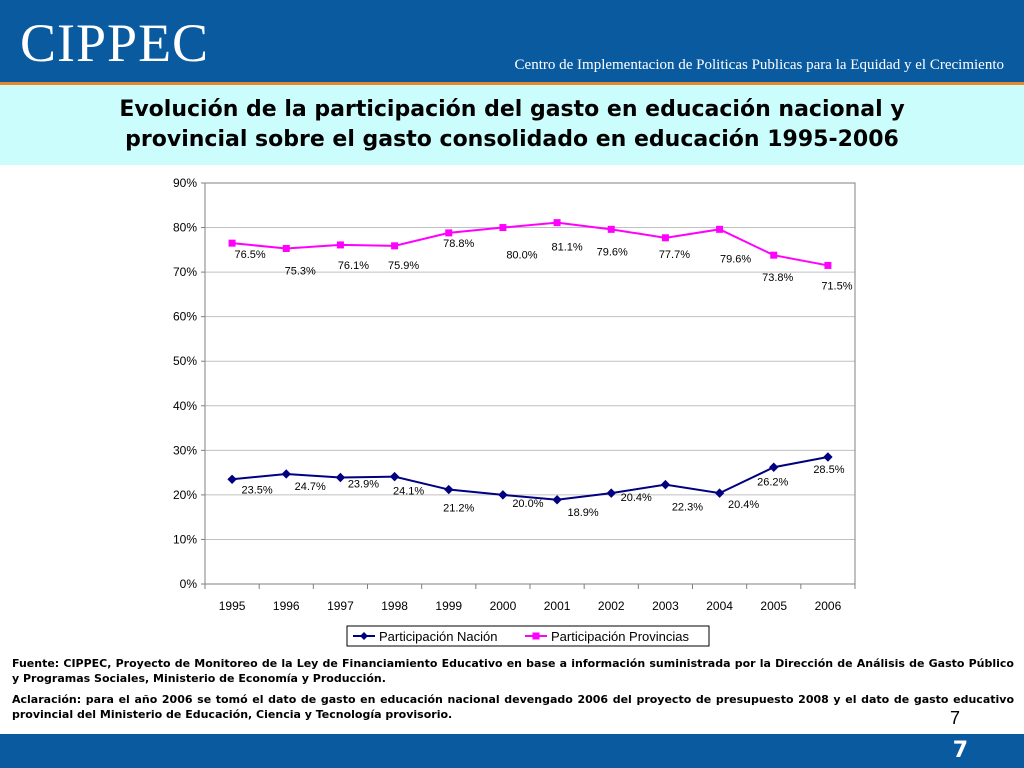  What do you see at coordinates (363, 485) in the screenshot?
I see `data-label: 23.9%` at bounding box center [363, 485].